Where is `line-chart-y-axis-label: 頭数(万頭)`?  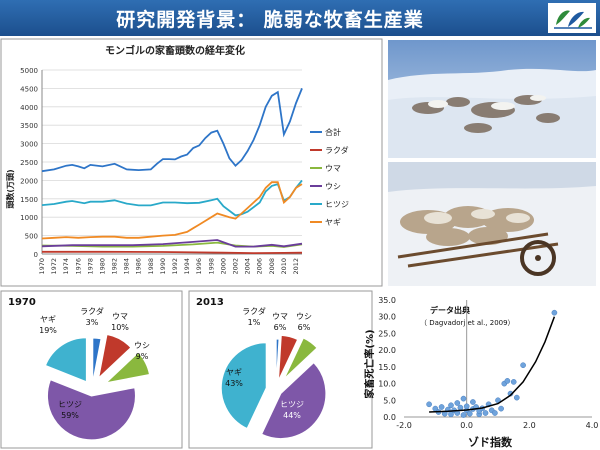 line-chart-y-axis-label: 頭数(万頭) is located at coordinates (10, 188).